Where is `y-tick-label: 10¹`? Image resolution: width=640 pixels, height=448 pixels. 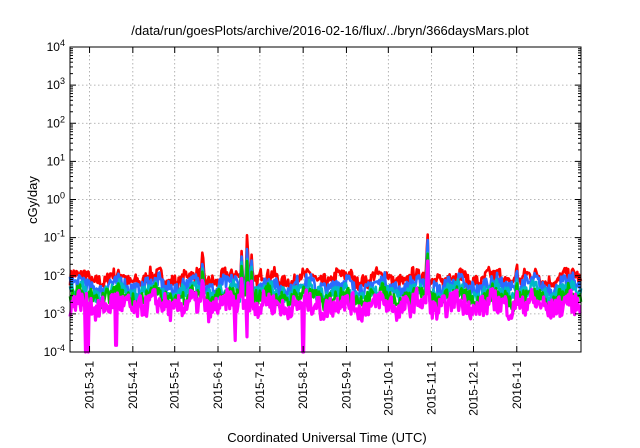 y-tick-label: 10¹ is located at coordinates (56, 160).